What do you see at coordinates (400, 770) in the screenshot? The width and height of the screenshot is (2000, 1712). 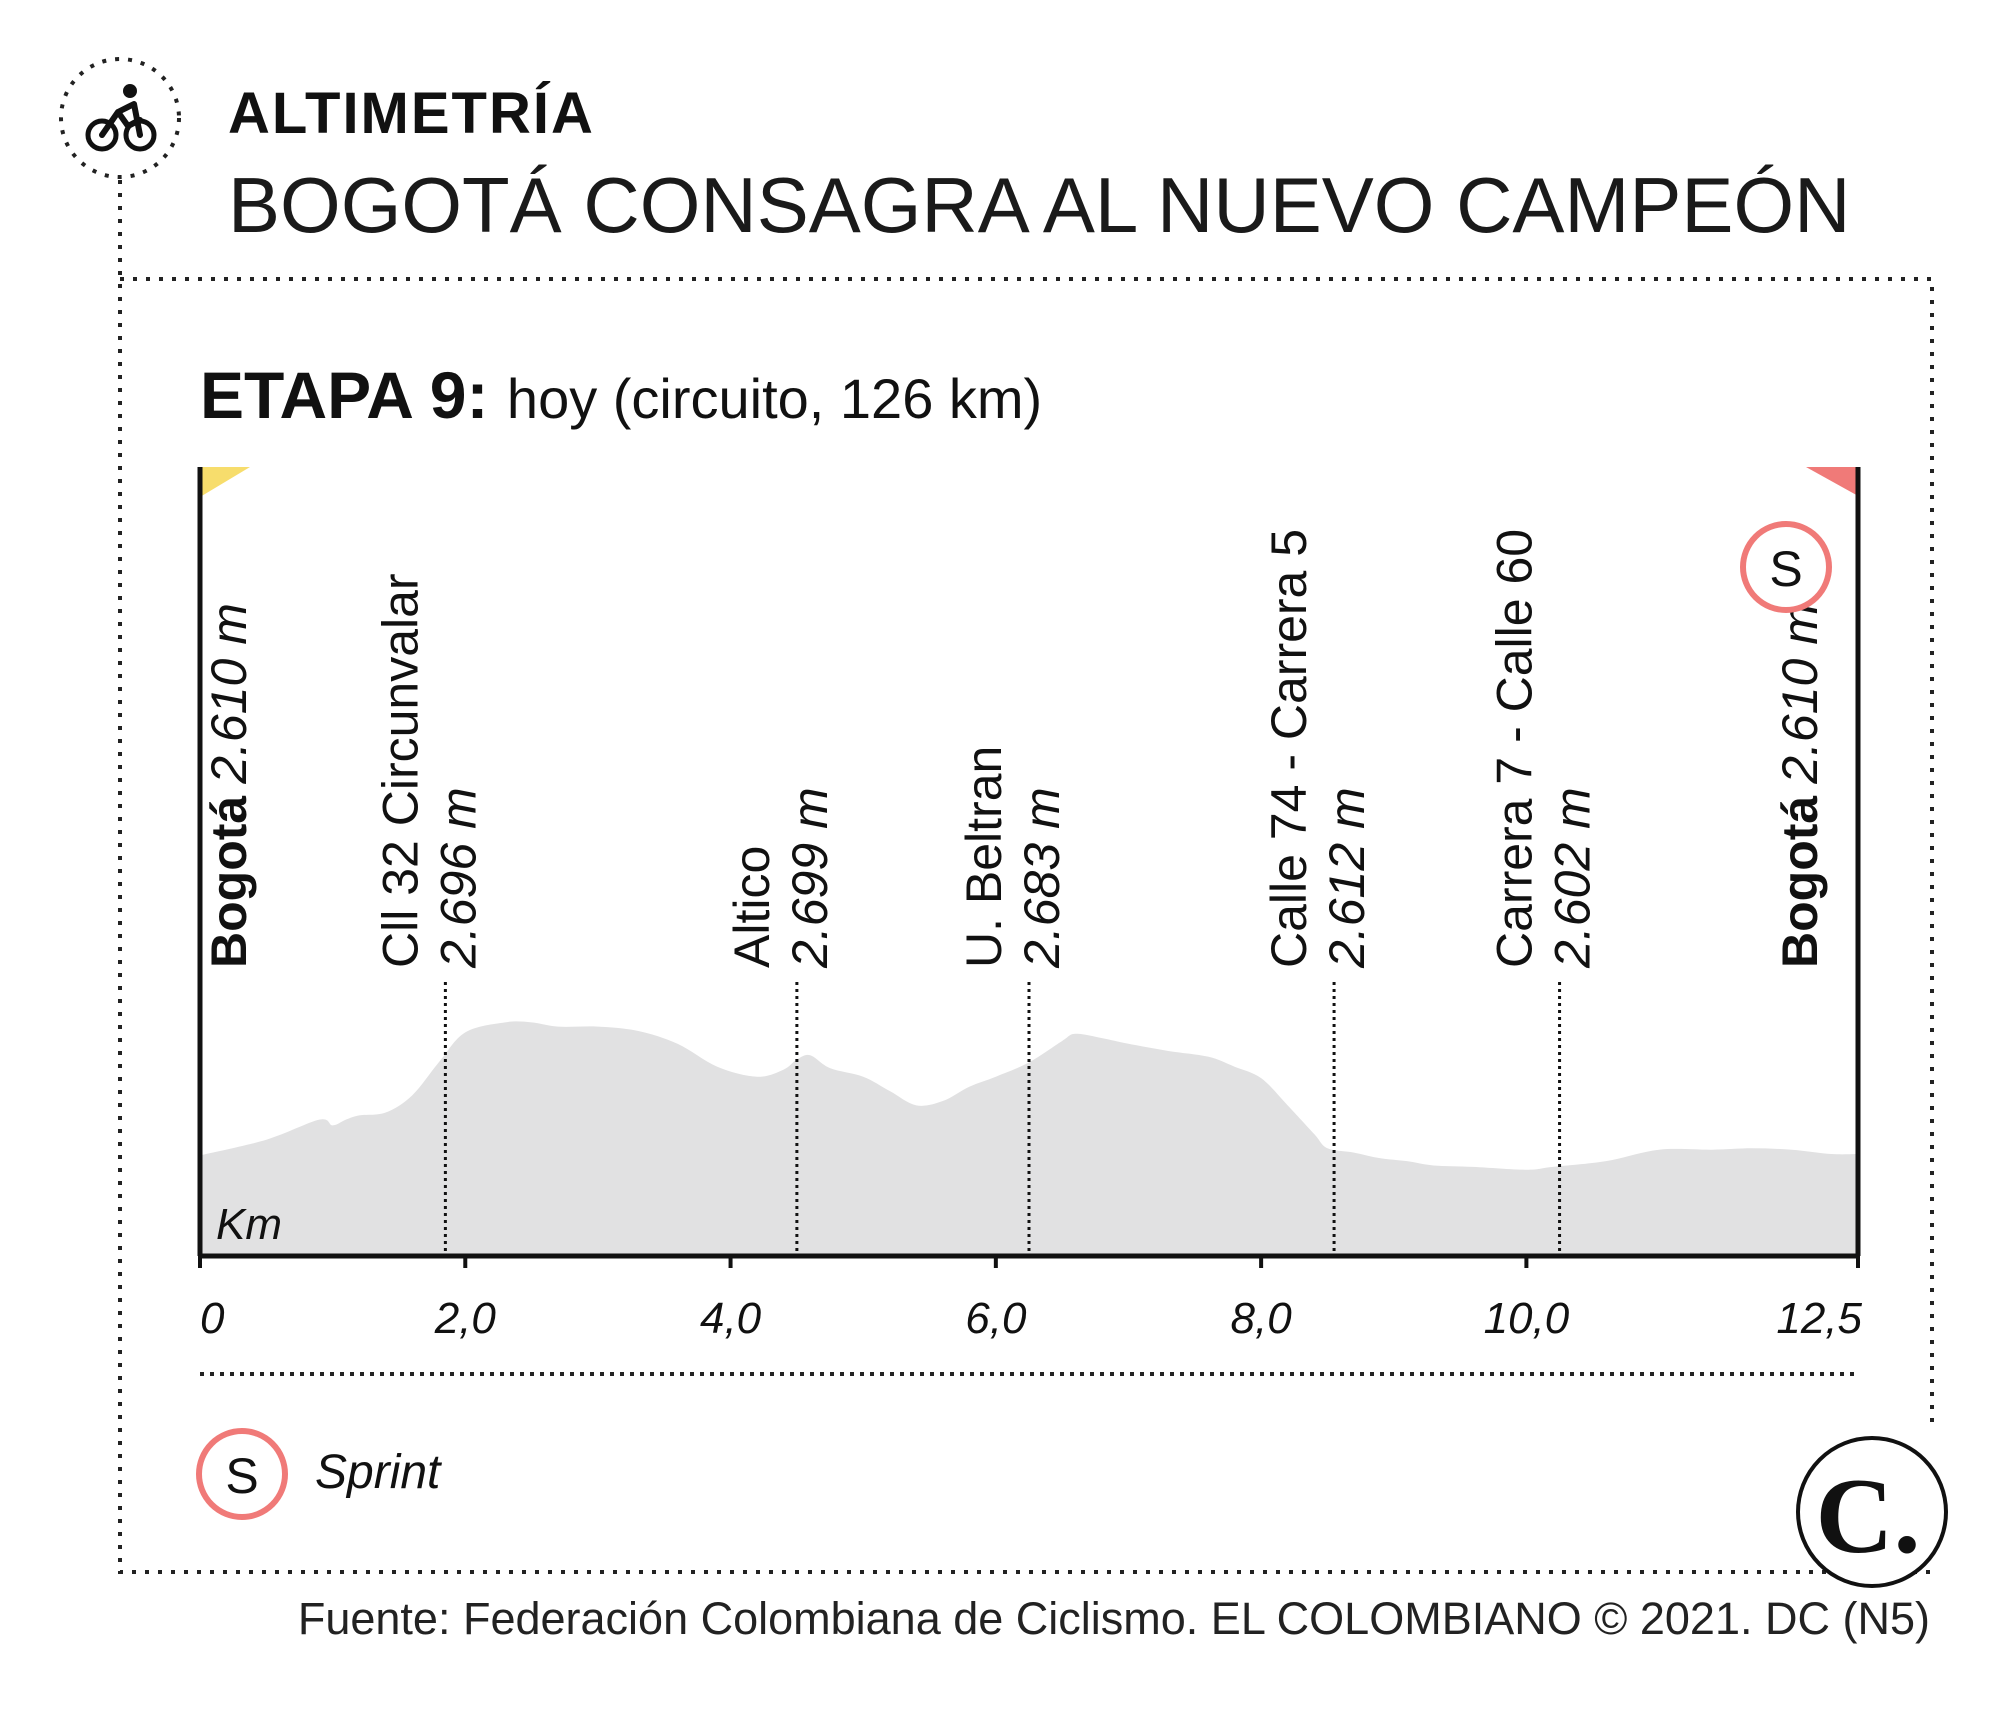 I see `waypoint-name: Cll 32 Circunvalar` at bounding box center [400, 770].